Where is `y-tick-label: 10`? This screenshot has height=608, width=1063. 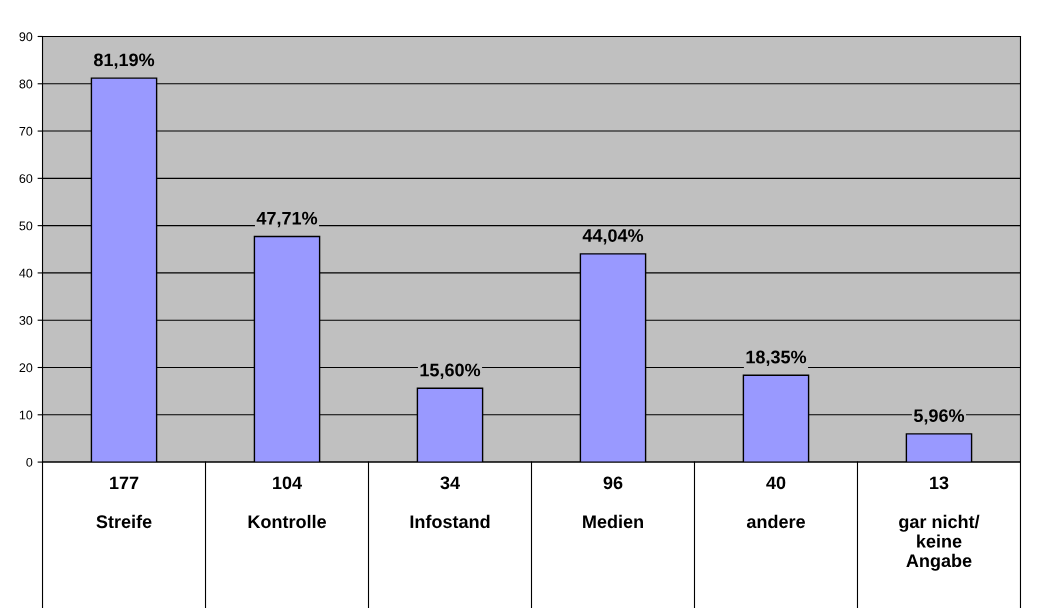 y-tick-label: 10 is located at coordinates (26, 415).